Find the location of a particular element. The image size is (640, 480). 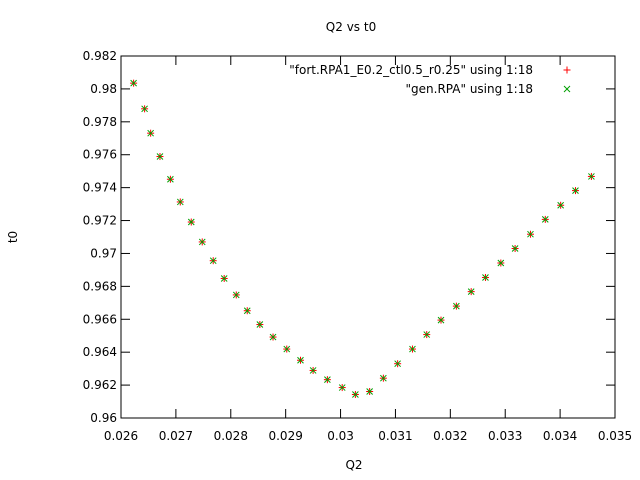

chart-title: Q2 vs t0 is located at coordinates (351, 27).